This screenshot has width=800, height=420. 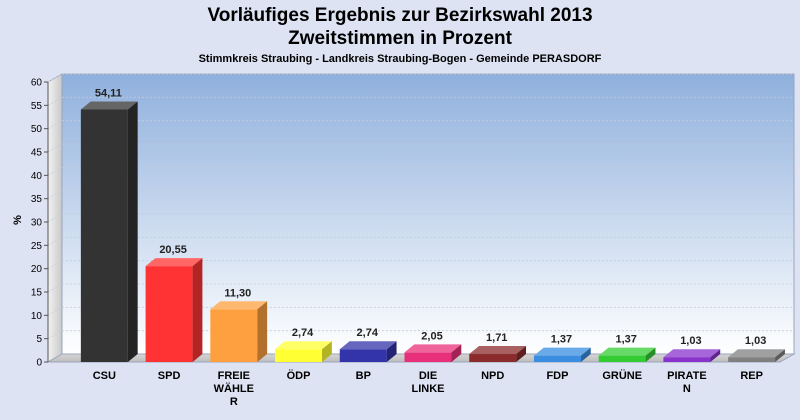 I want to click on bar-value-label: 54,11, so click(x=108, y=93).